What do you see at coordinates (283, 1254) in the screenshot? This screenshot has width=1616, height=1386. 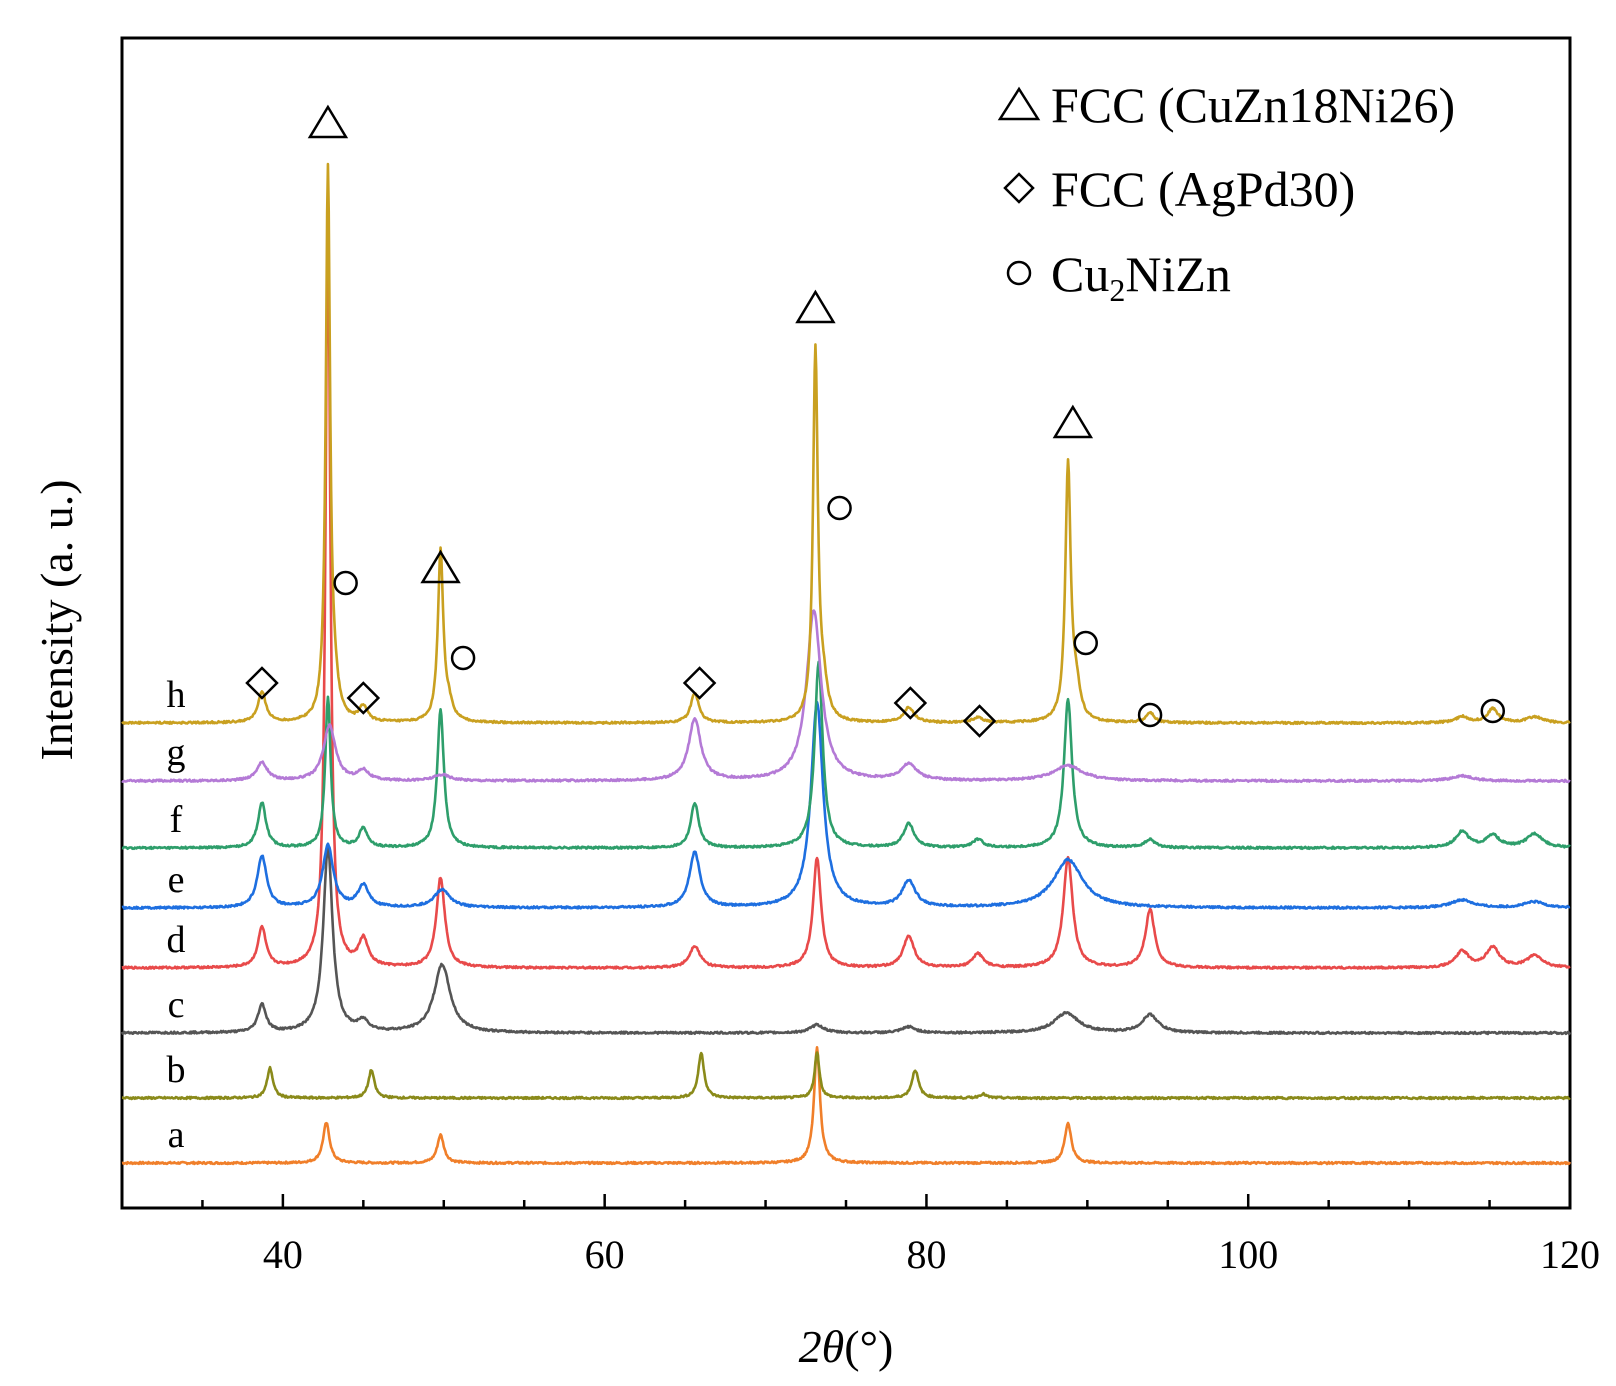 I see `x-tick-label: 40` at bounding box center [283, 1254].